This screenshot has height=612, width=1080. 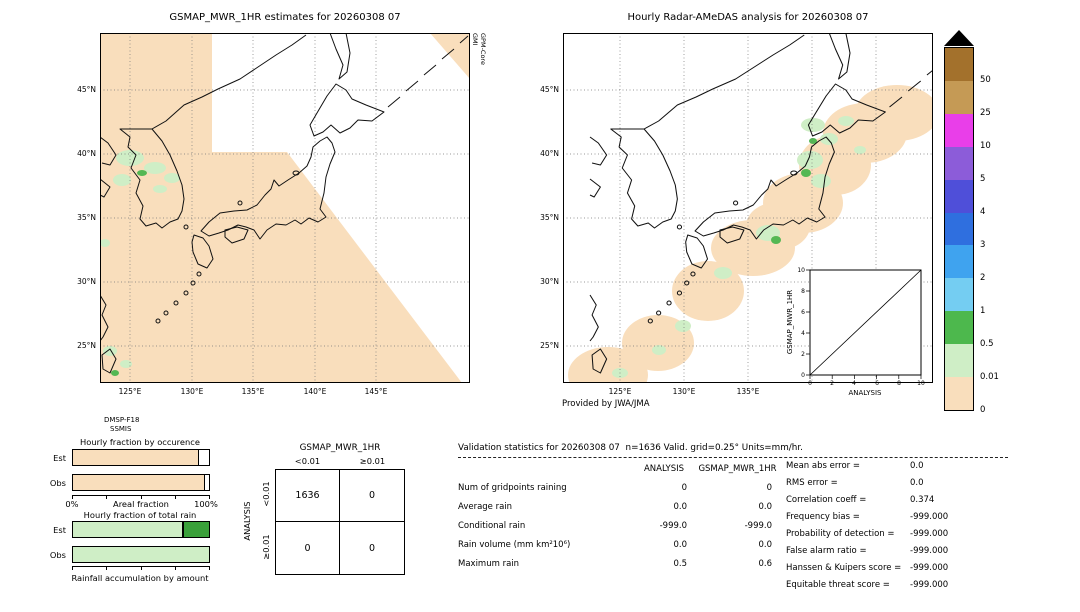 I want to click on obs-totalrain-bar, so click(x=141, y=554).